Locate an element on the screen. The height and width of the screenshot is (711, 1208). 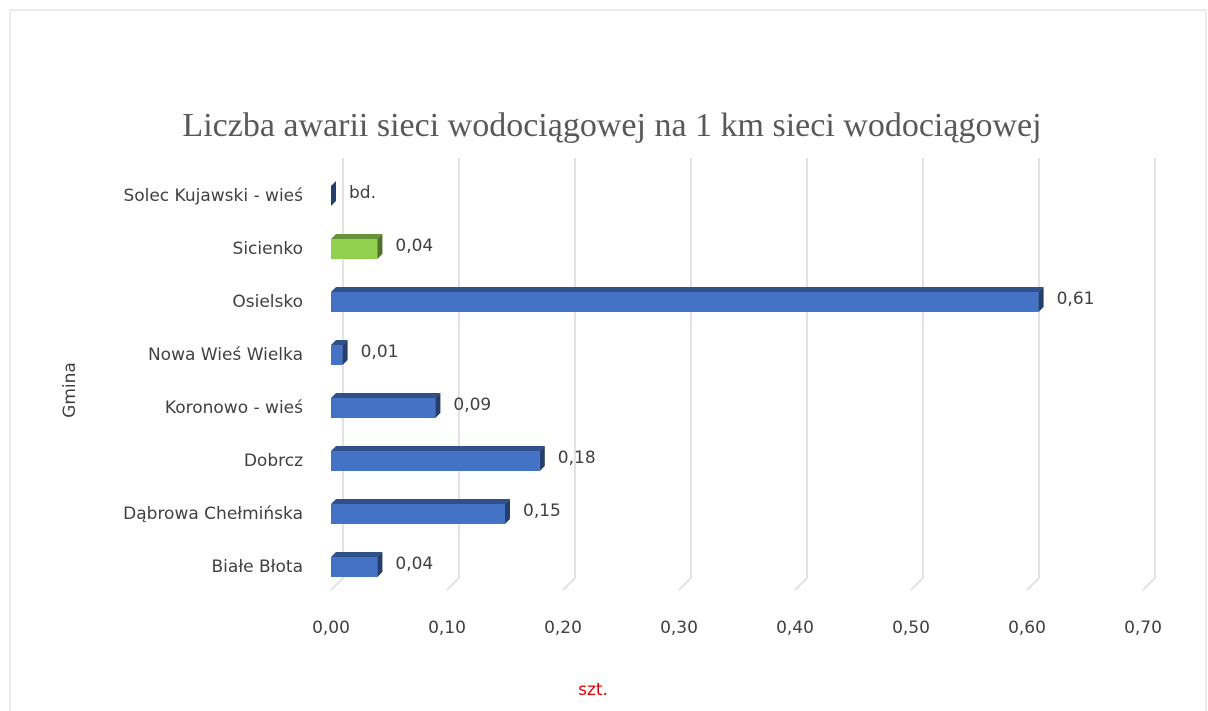
value-label: 0,09 is located at coordinates (472, 405).